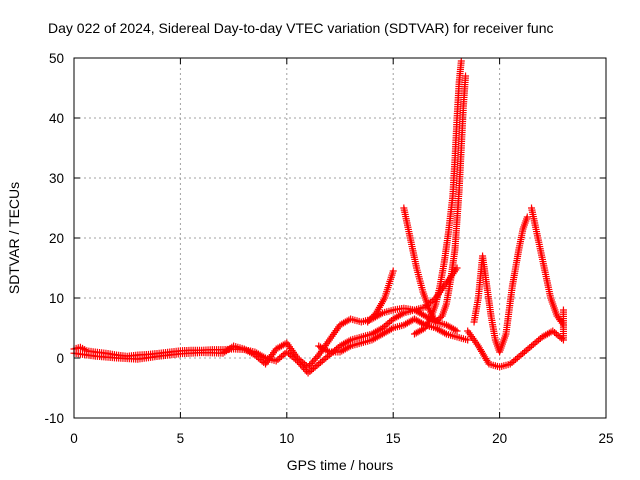 This screenshot has width=640, height=480. Describe the element at coordinates (60, 358) in the screenshot. I see `y-tick-label: 0` at that location.